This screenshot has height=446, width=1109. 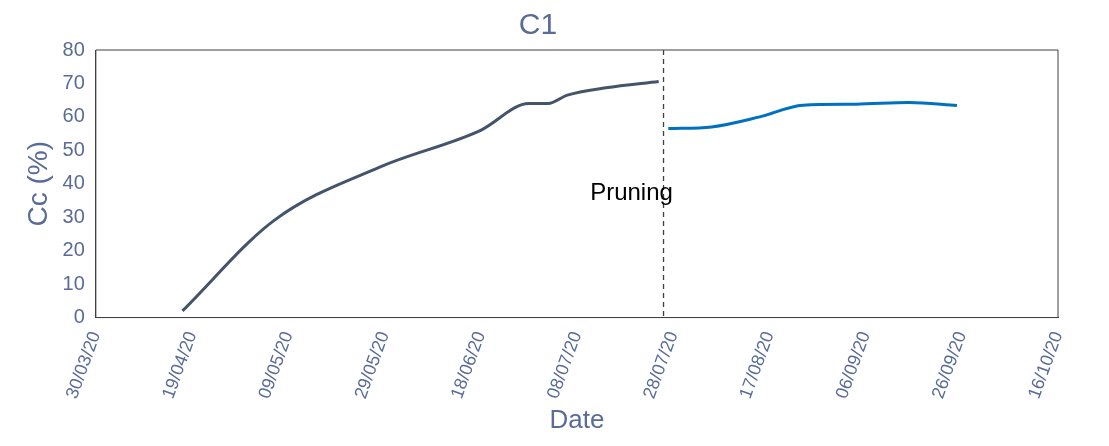 What do you see at coordinates (538, 24) in the screenshot?
I see `chart-title: C1` at bounding box center [538, 24].